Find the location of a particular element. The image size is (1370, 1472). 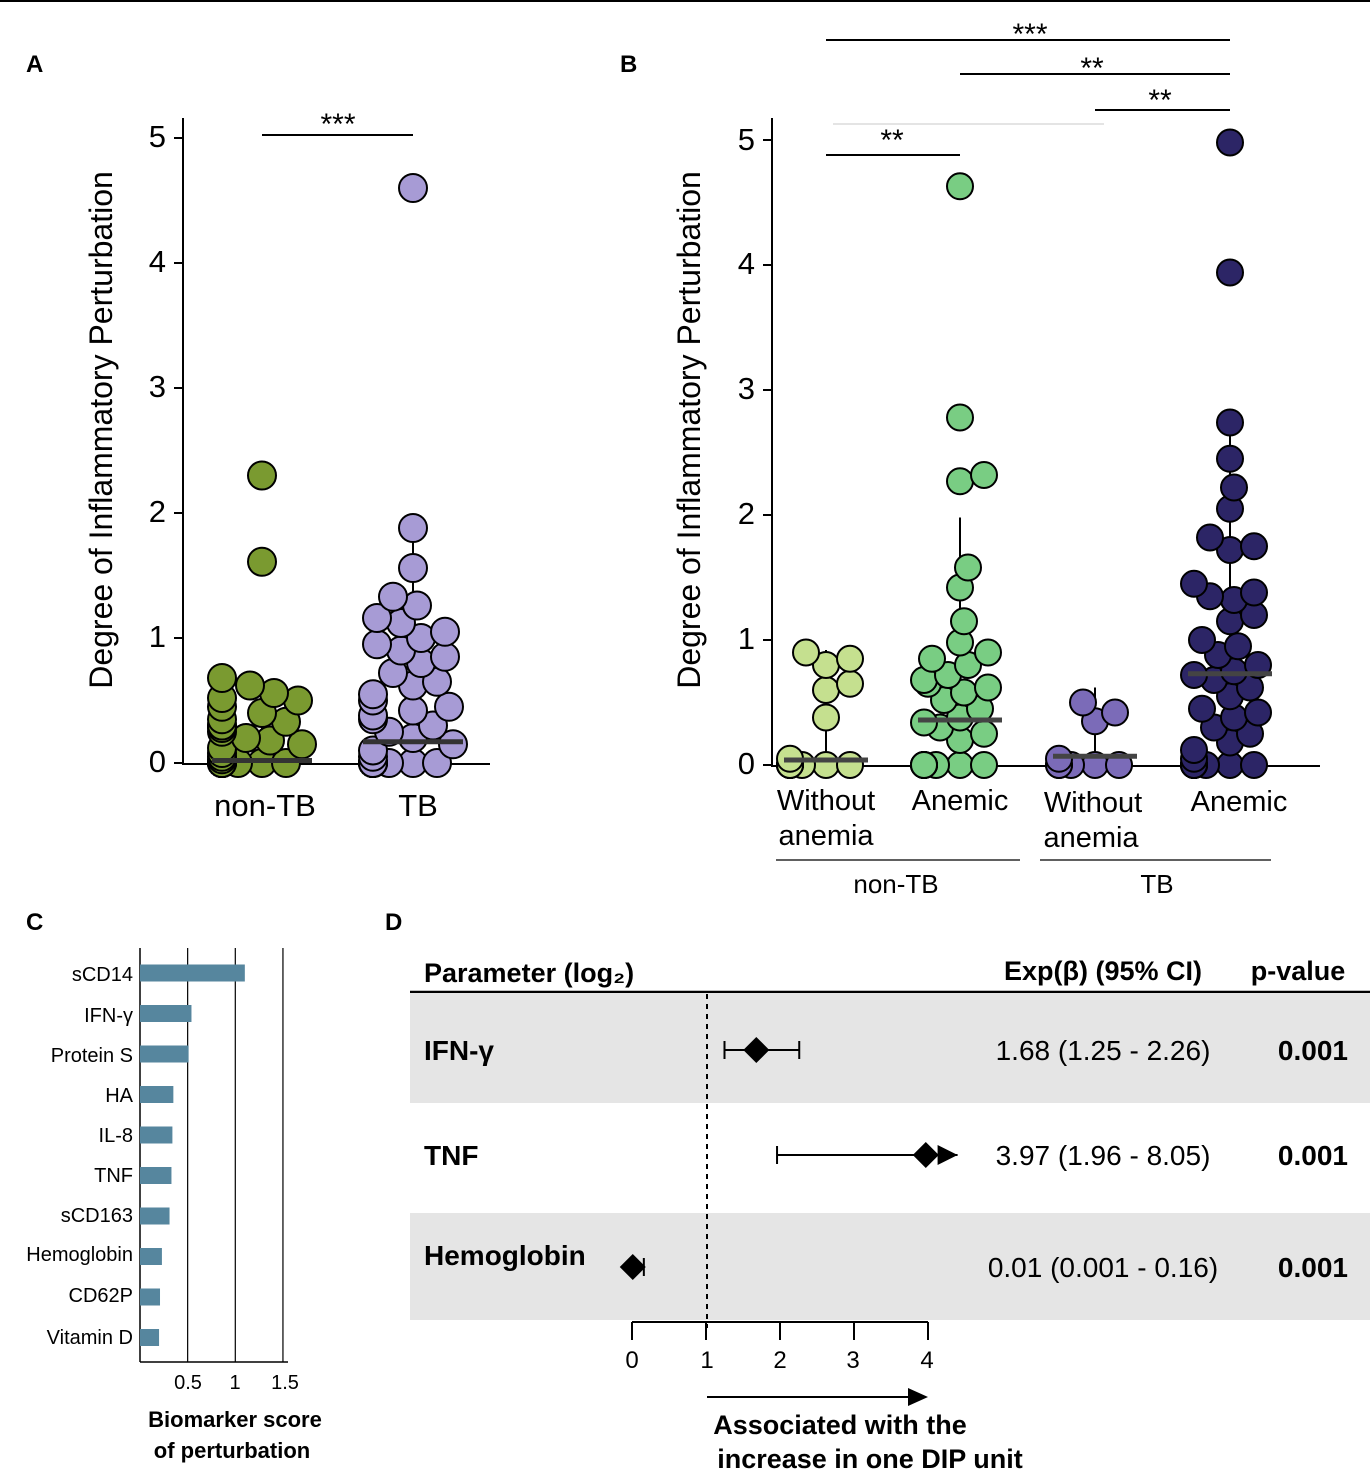

table-header-estimate: Exp(β) (95% CI) is located at coordinates (1103, 971).